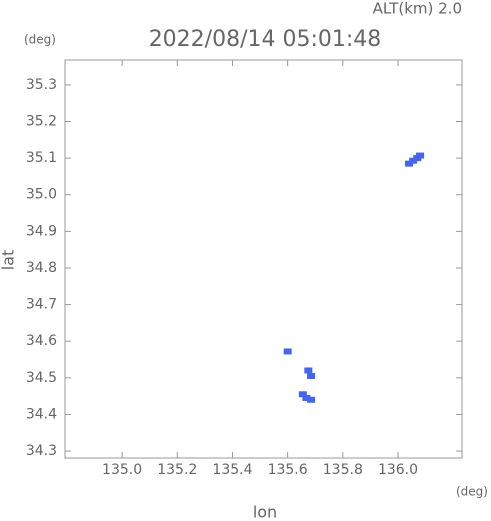 This screenshot has height=521, width=491. I want to click on chart-title: 2022/08/14 05:01:48, so click(265, 39).